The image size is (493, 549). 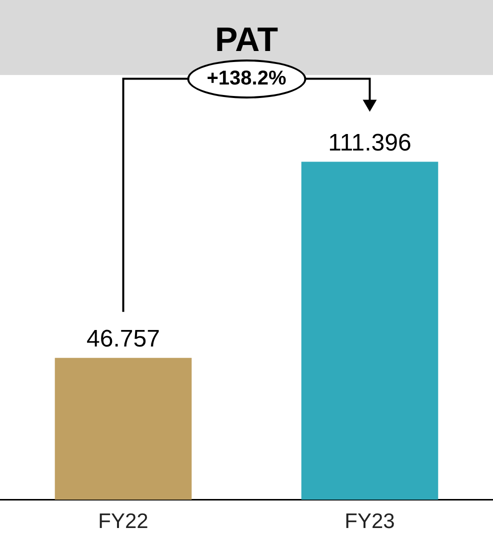 I want to click on x-tick-label: FY22, so click(x=123, y=522).